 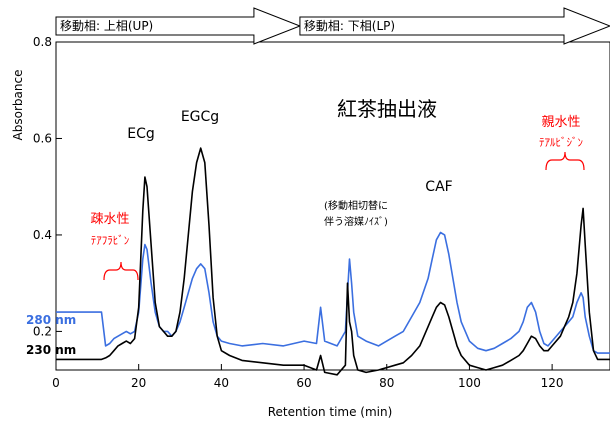 I want to click on phase-label: 移動相: 下相(LP), so click(x=349, y=26).